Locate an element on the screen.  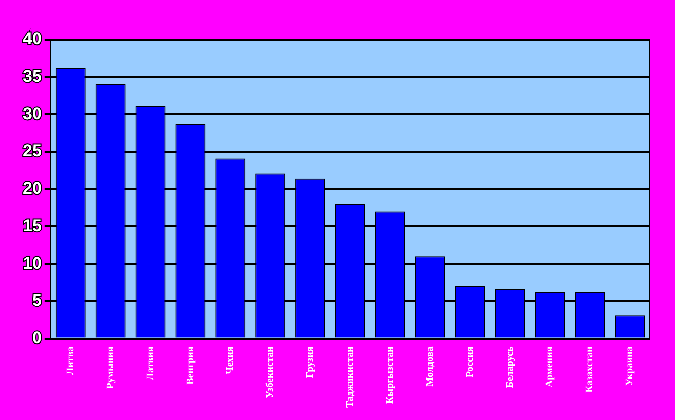
x-tick-label: Литва is located at coordinates (70, 361).